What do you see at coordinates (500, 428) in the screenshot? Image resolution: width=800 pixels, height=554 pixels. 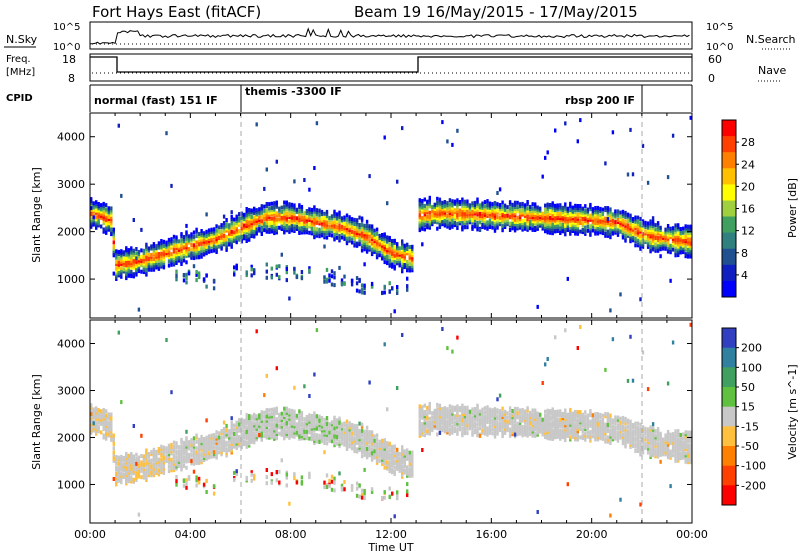 I see `velocity-cell-1940` at bounding box center [500, 428].